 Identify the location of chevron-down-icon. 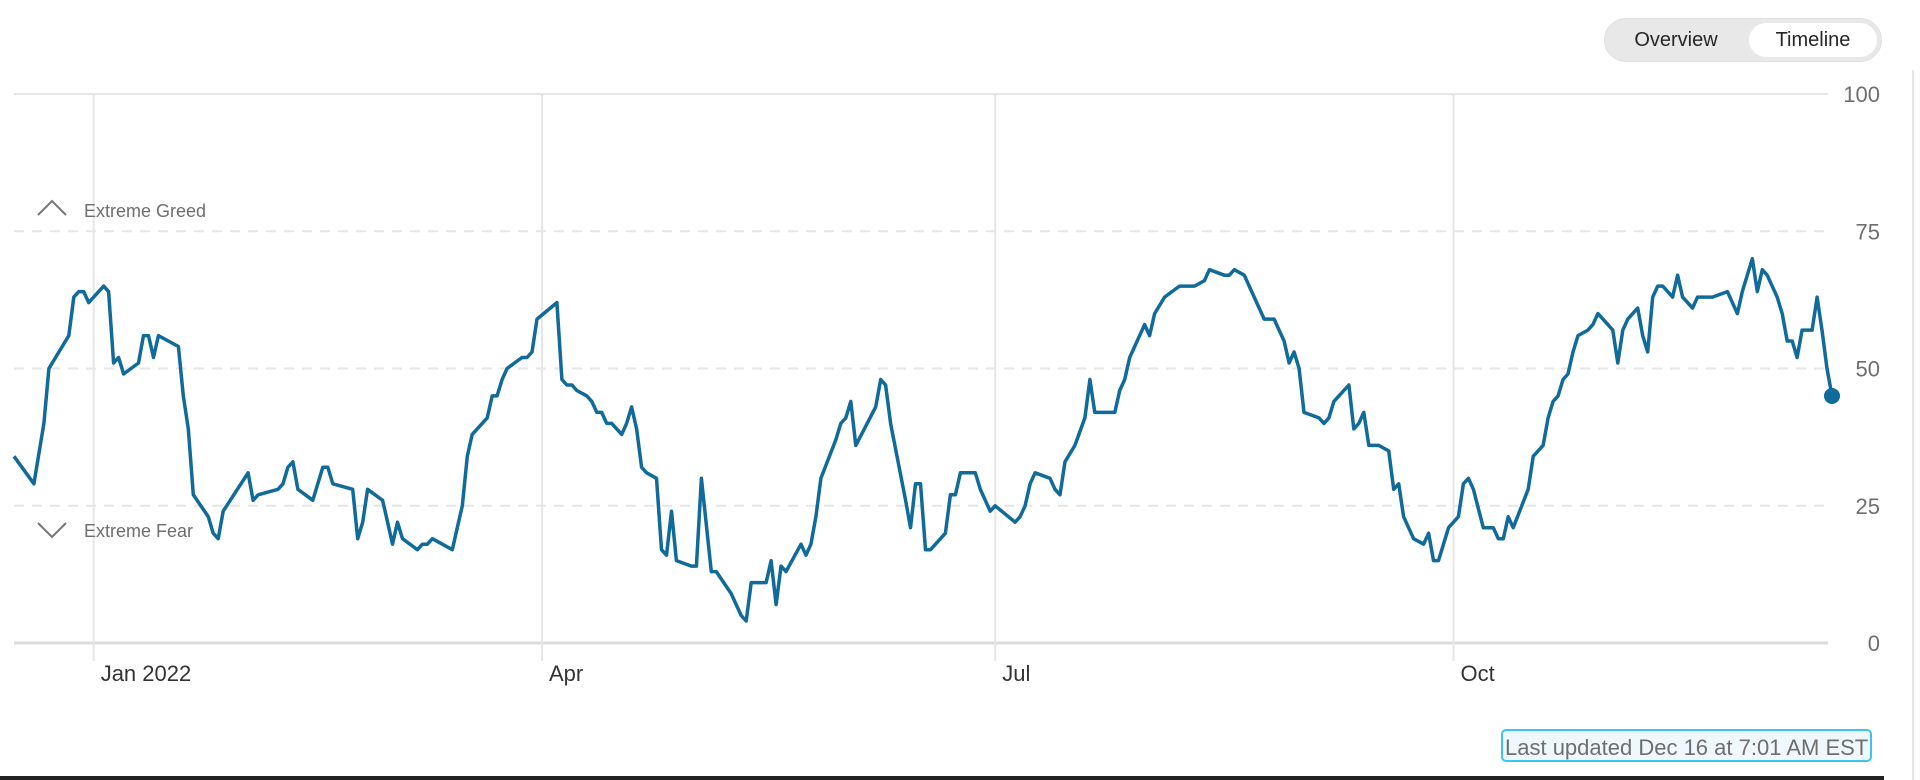
(52, 530).